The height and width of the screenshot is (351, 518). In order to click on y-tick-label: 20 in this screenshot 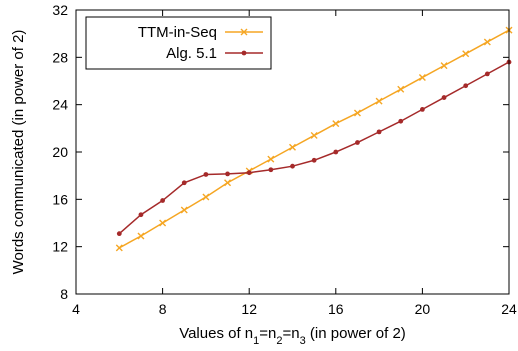, I will do `click(60, 152)`.